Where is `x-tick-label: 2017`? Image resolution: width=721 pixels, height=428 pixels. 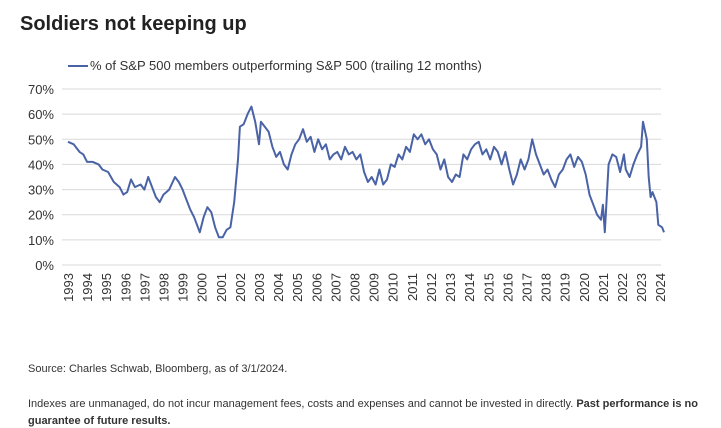 x-tick-label: 2017 is located at coordinates (526, 287).